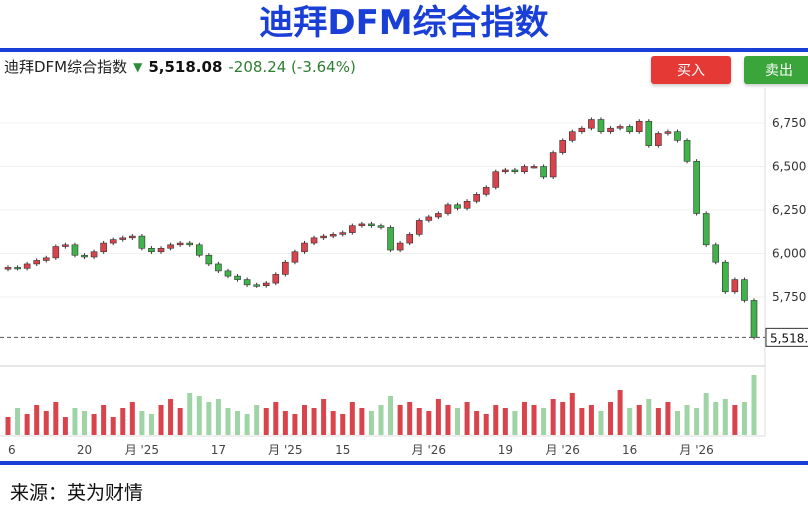  What do you see at coordinates (789, 123) in the screenshot?
I see `y-tick-label: 6,750` at bounding box center [789, 123].